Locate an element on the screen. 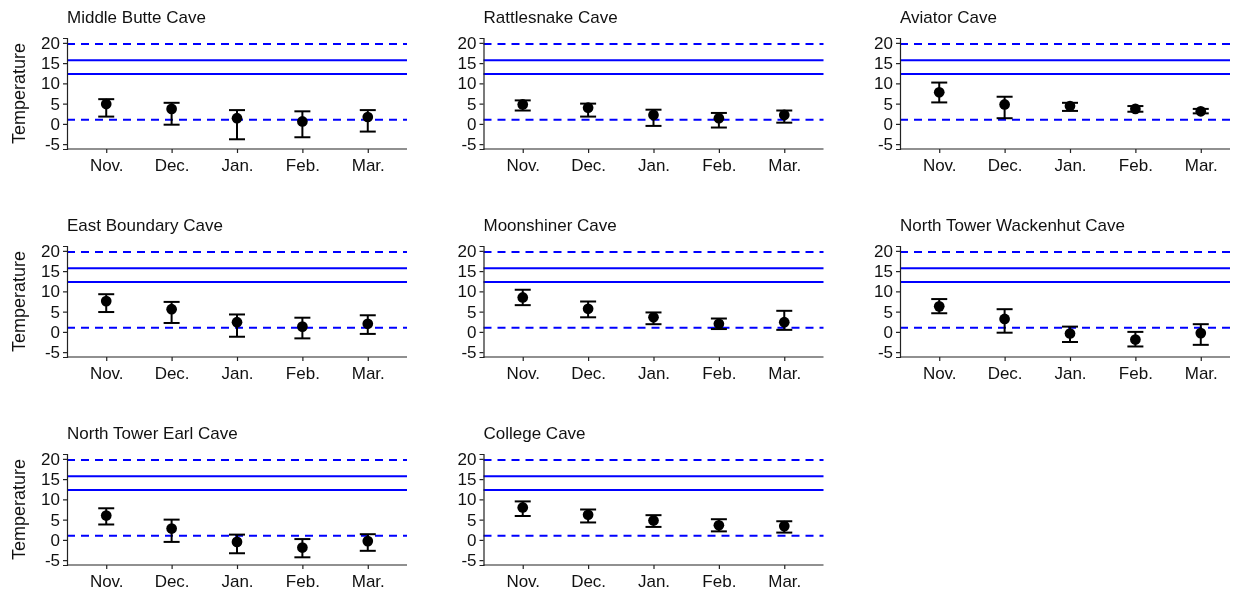 Image resolution: width=1238 pixels, height=604 pixels. chart-title: Middle Butte Cave is located at coordinates (136, 17).